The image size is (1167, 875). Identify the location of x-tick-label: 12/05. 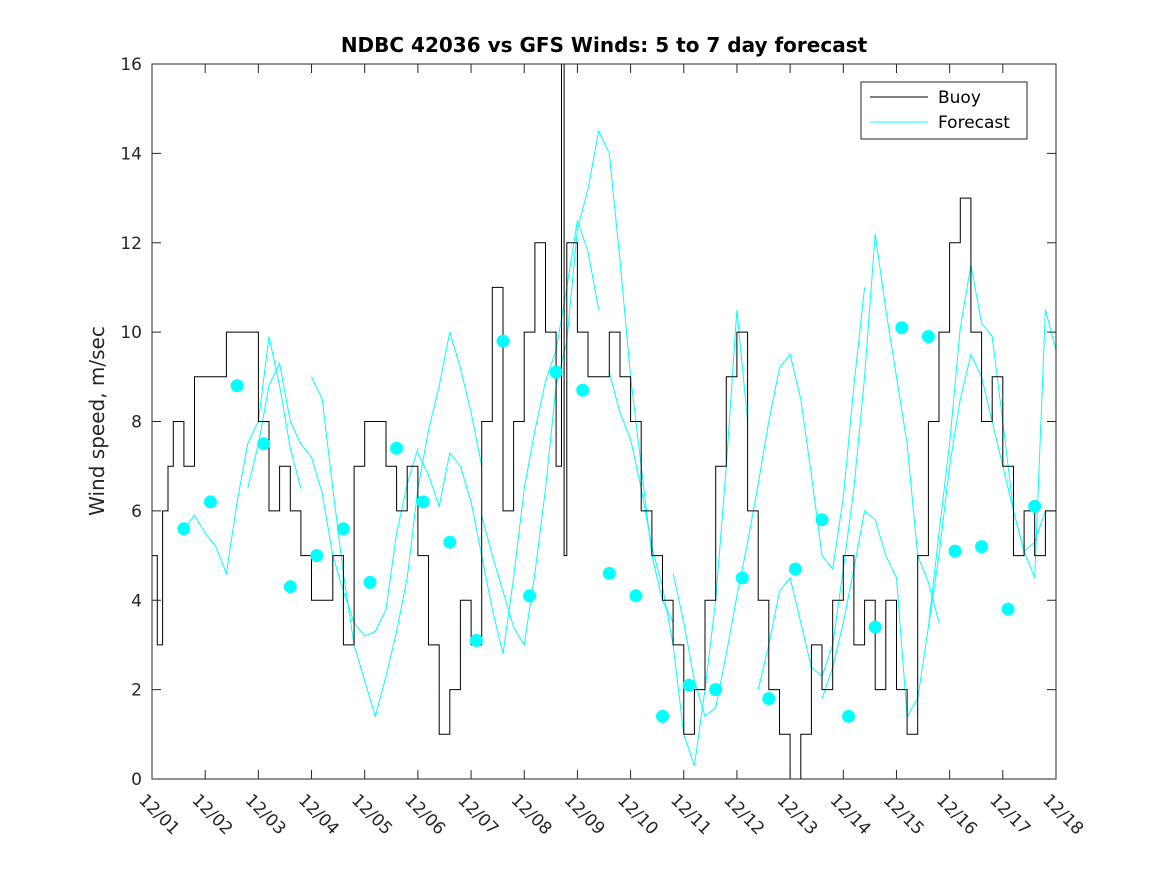
(371, 814).